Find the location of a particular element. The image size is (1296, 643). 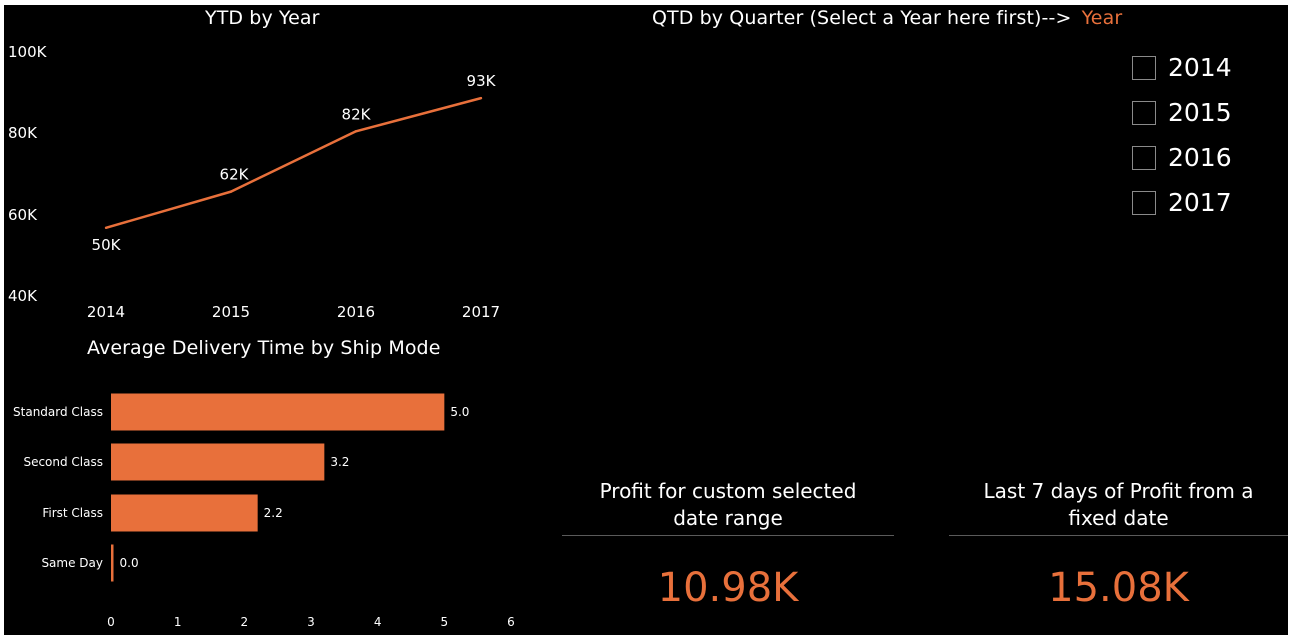

x-tick-label: 4 is located at coordinates (378, 622).